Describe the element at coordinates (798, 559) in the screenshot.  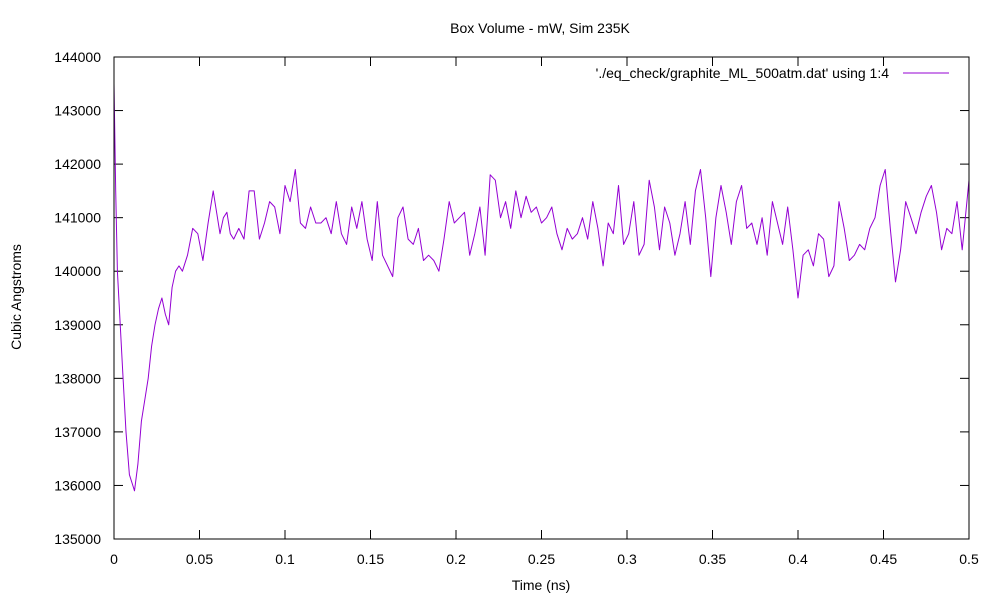
I see `x-tick-label: 0.4` at that location.